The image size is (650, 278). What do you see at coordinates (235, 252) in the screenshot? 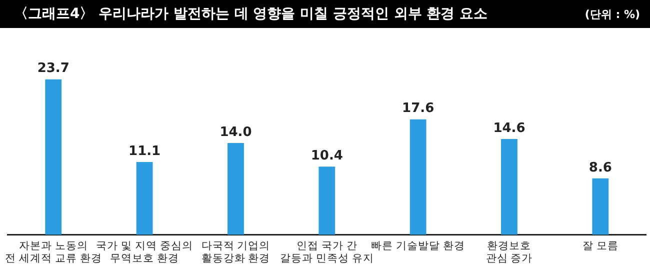
I see `x-tick-label: 다국적 기업의 활동강화 환경` at bounding box center [235, 252].